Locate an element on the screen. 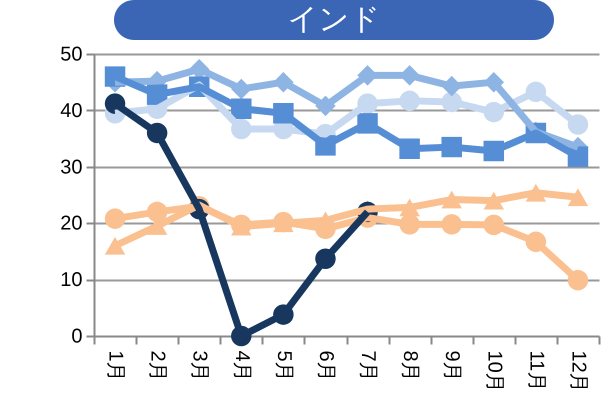 The height and width of the screenshot is (416, 603). x-tick-label: 10月 is located at coordinates (494, 371).